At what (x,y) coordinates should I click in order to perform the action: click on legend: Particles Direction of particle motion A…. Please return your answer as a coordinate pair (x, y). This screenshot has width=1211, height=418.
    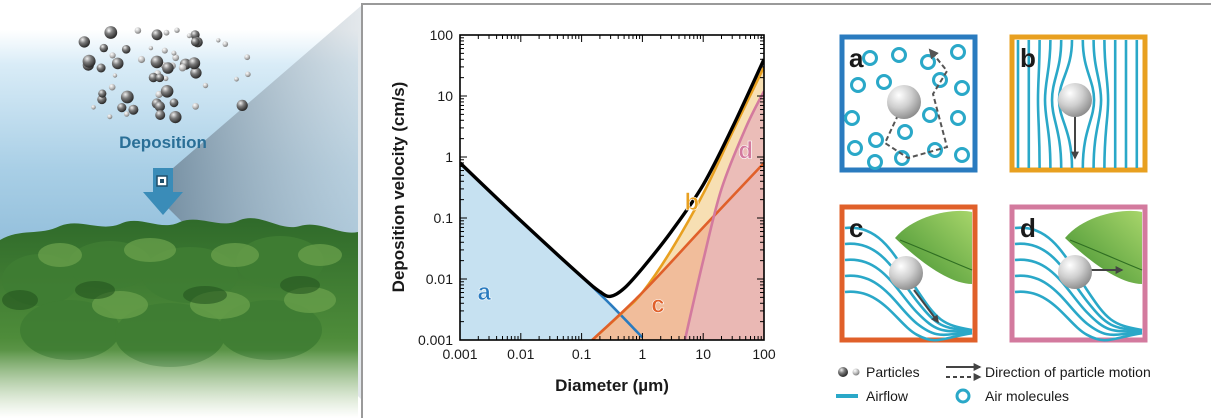
    Looking at the image, I should click on (993, 383).